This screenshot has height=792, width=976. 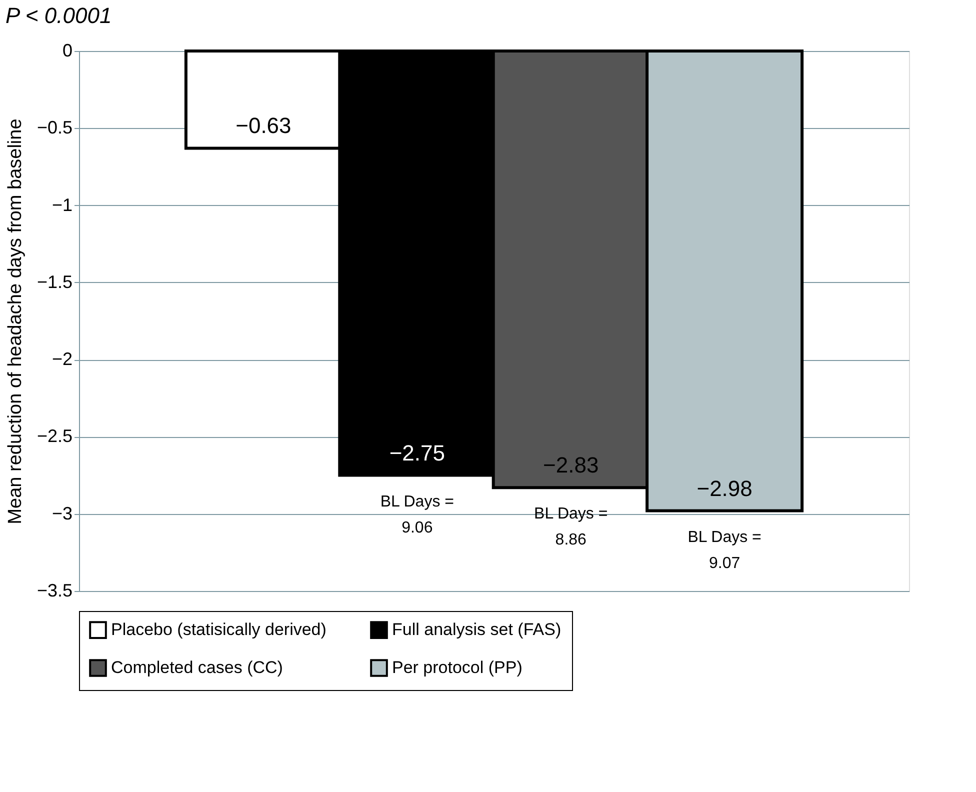 What do you see at coordinates (58, 15) in the screenshot?
I see `chart-title: P < 0.0001` at bounding box center [58, 15].